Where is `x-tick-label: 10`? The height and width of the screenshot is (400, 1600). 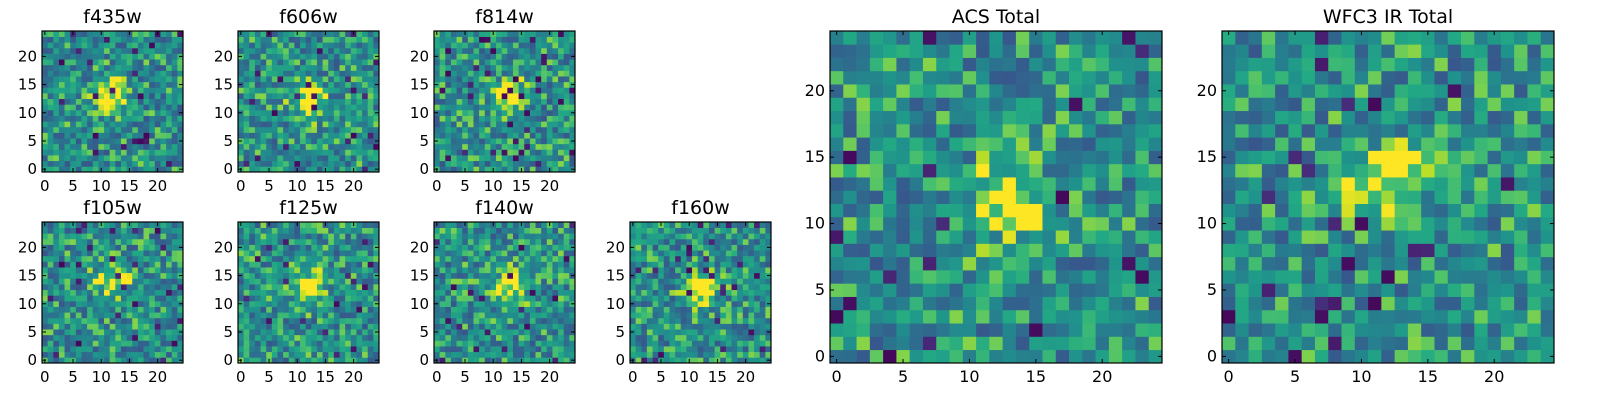
x-tick-label: 10 is located at coordinates (101, 377).